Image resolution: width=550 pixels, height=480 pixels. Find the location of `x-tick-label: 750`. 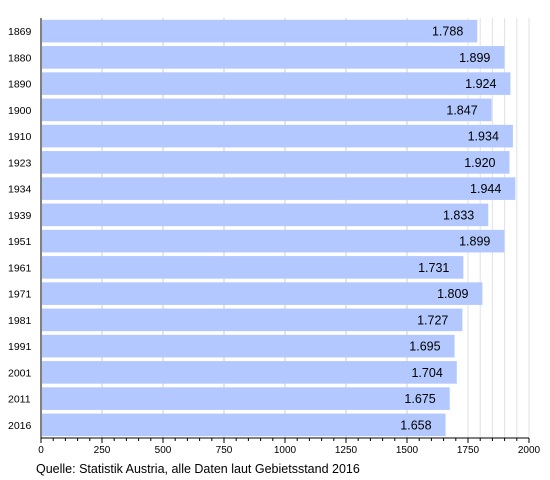

x-tick-label: 750 is located at coordinates (224, 450).